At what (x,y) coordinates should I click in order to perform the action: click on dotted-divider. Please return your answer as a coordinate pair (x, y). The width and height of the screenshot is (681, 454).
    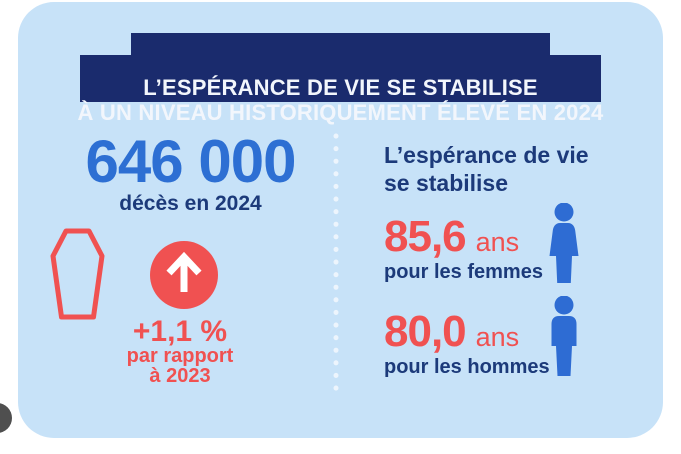
    Looking at the image, I should click on (336, 265).